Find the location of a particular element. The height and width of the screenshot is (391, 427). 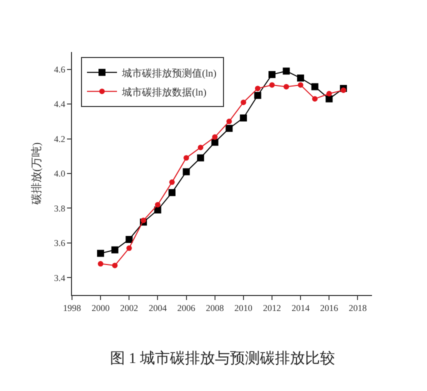

y-tick-label: 3.8 is located at coordinates (60, 208).